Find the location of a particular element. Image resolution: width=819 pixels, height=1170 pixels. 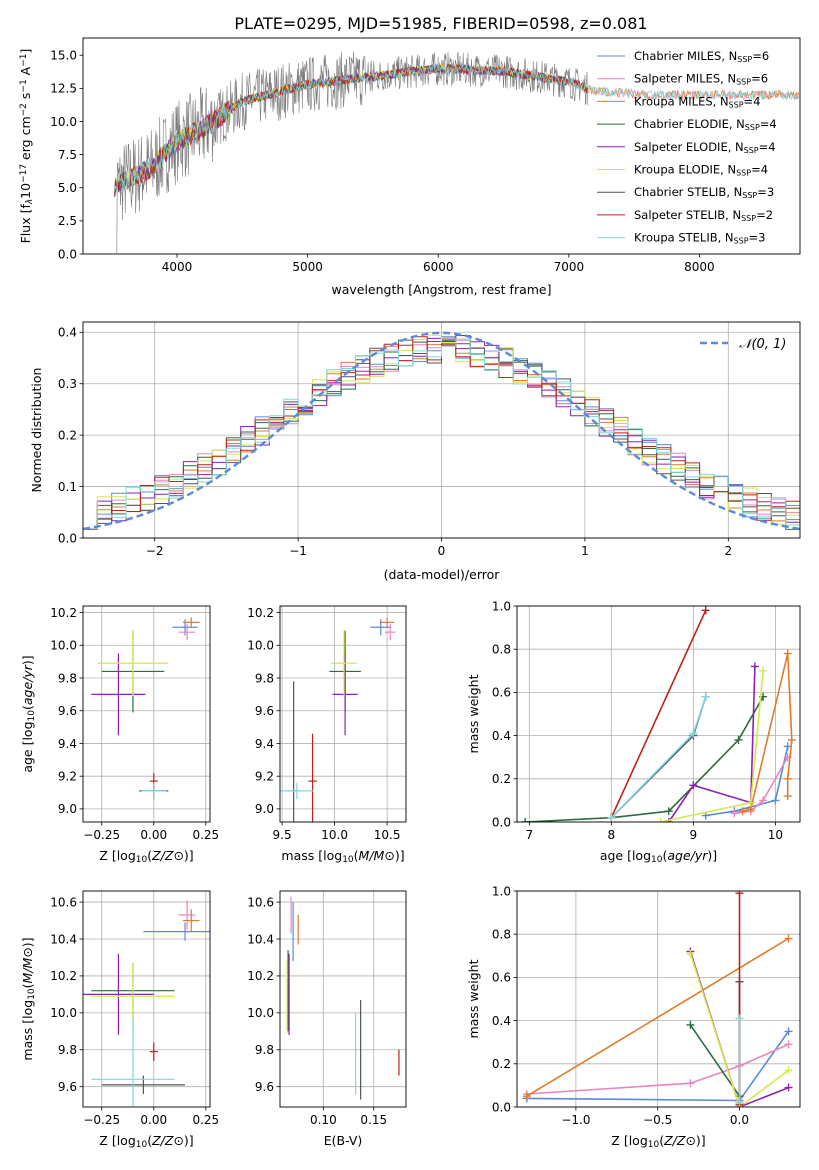

x-tick-label: 10 is located at coordinates (775, 835).